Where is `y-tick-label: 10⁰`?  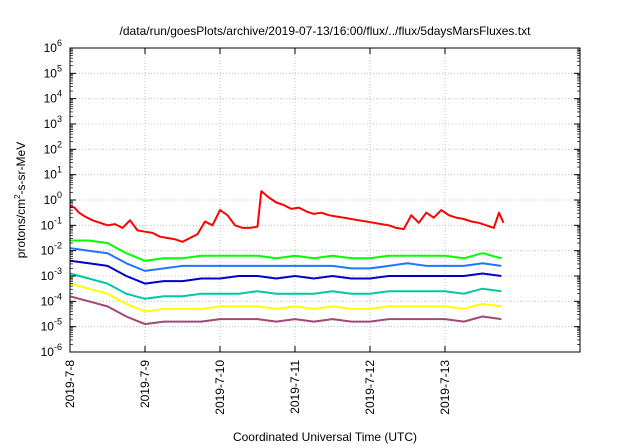 y-tick-label: 10⁰ is located at coordinates (53, 198).